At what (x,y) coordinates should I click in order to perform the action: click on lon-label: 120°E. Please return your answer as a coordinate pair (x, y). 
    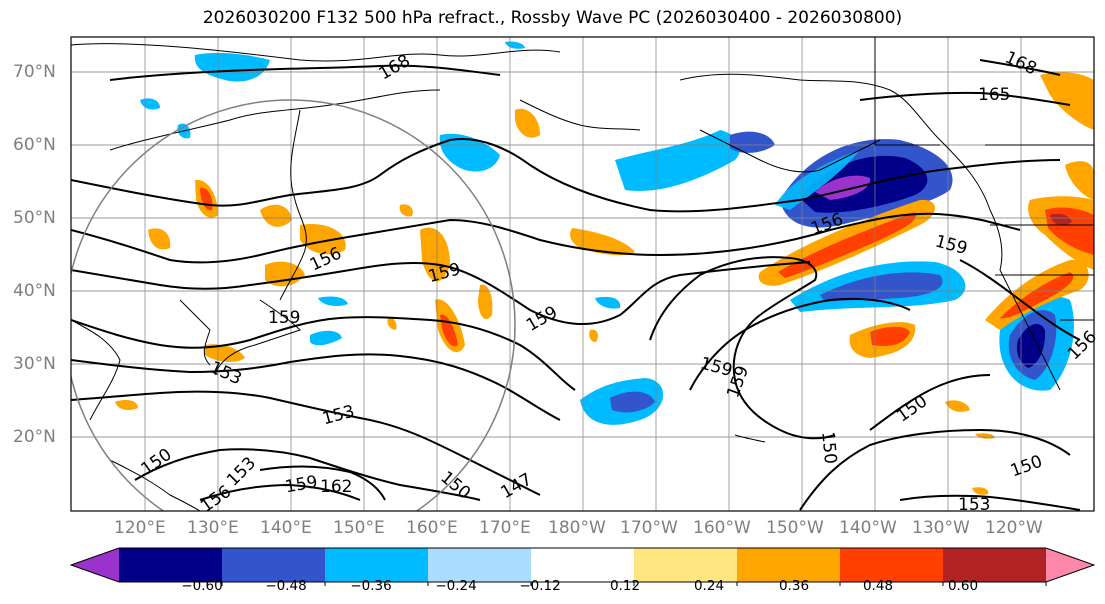
    Looking at the image, I should click on (140, 528).